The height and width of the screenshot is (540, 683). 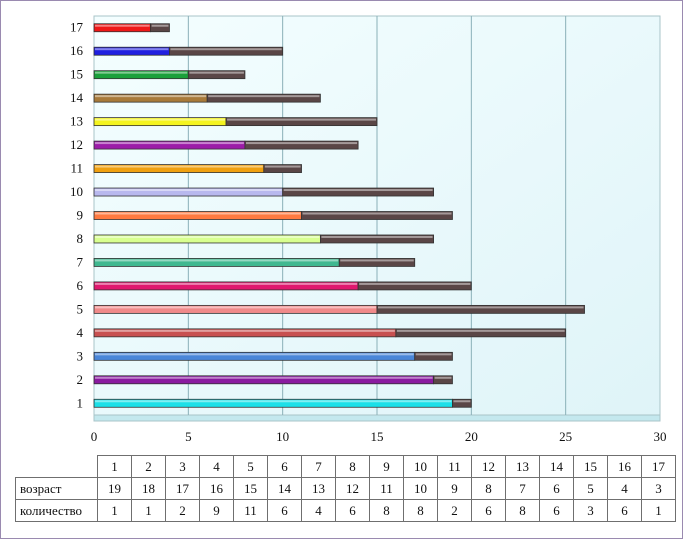 I want to click on table-header-cell: 11, so click(x=454, y=466).